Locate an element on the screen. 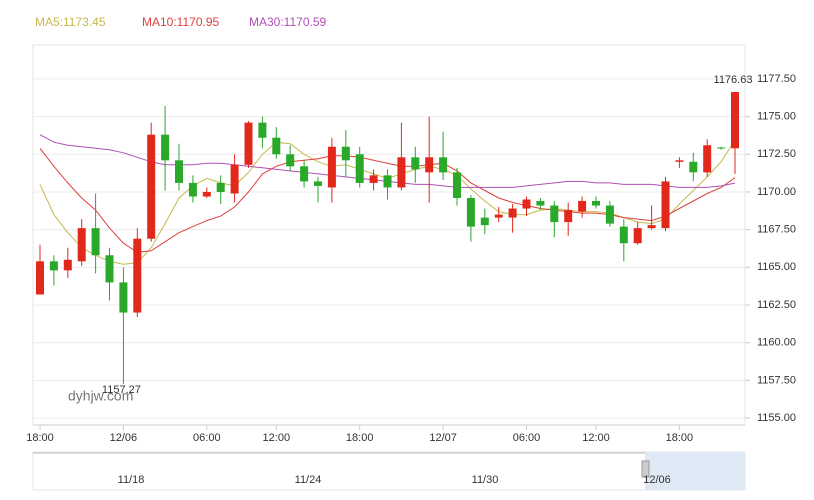  navigator-label: 11/24 is located at coordinates (308, 480).